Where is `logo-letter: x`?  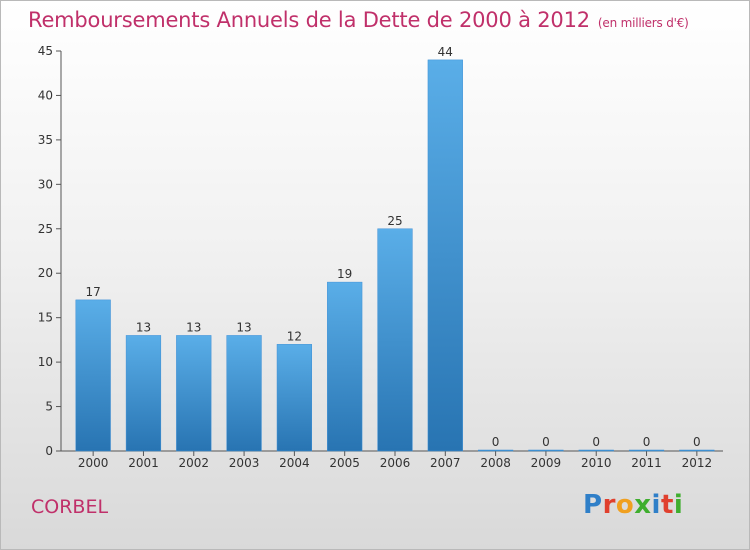 logo-letter: x is located at coordinates (643, 505).